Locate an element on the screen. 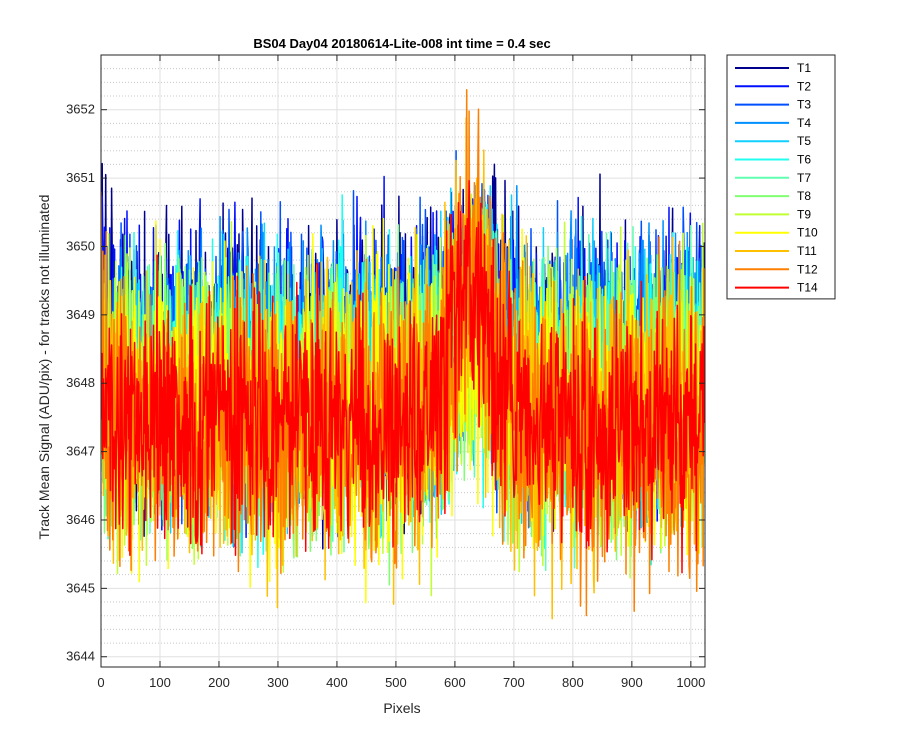 Image resolution: width=900 pixels, height=750 pixels. legend-label-t11: T11 is located at coordinates (807, 251).